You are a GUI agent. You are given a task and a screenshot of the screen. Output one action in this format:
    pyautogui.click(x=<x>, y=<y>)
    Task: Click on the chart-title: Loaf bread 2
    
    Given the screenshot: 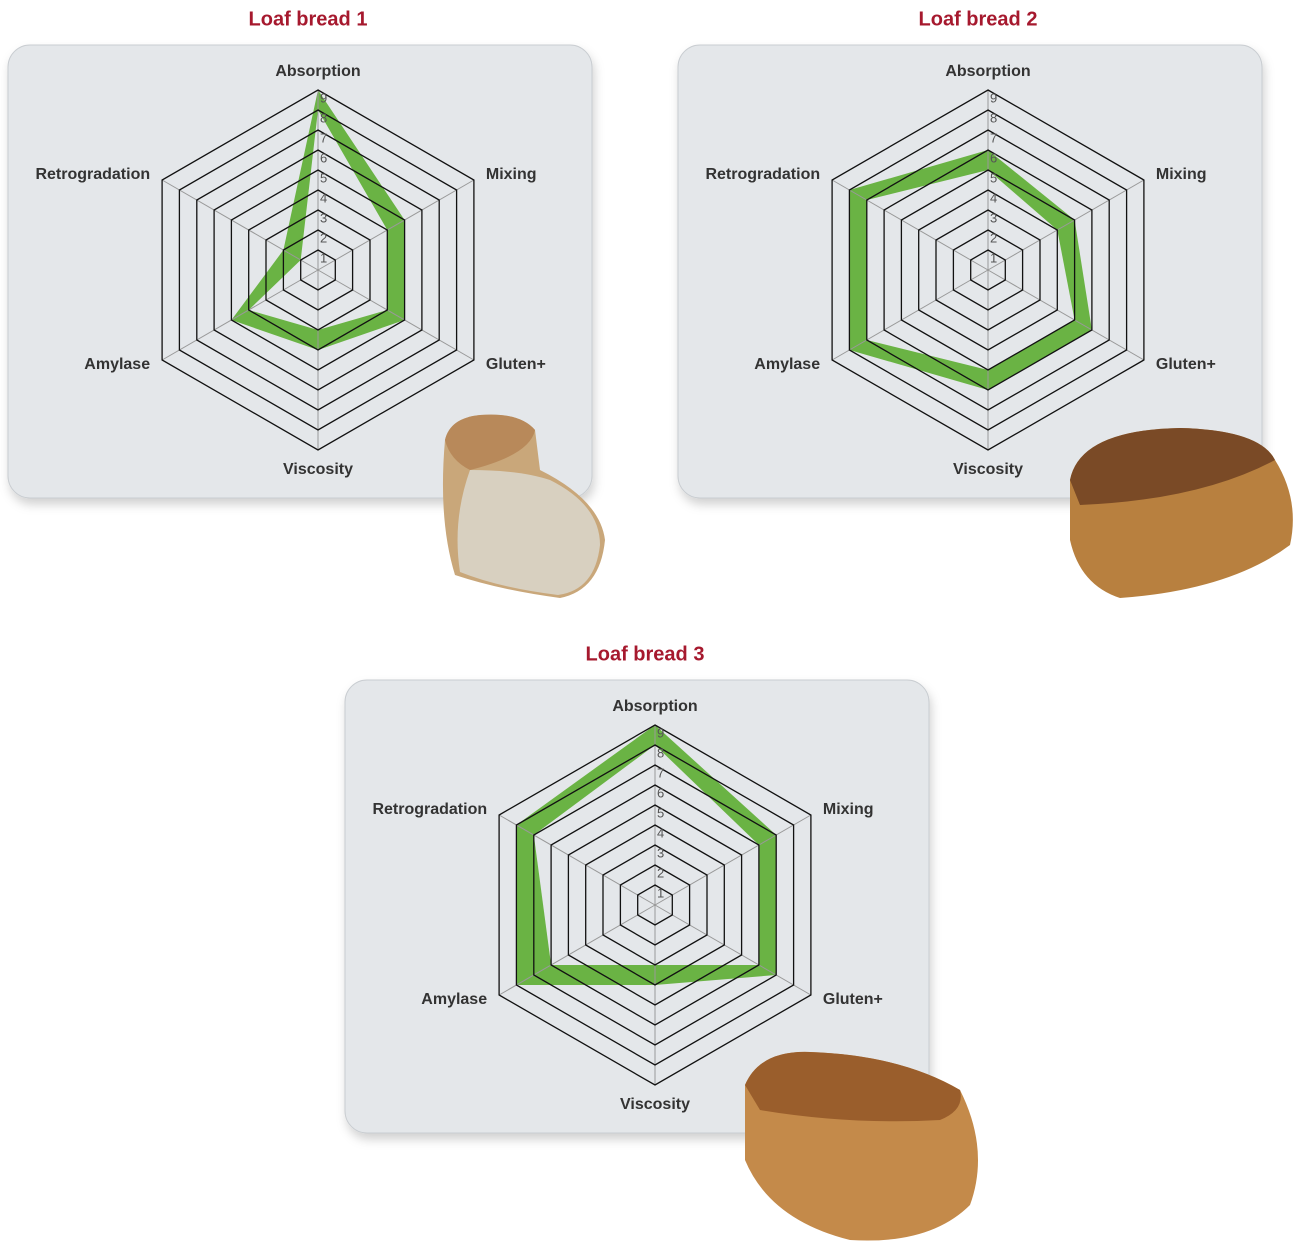 What is the action you would take?
    pyautogui.click(x=978, y=19)
    